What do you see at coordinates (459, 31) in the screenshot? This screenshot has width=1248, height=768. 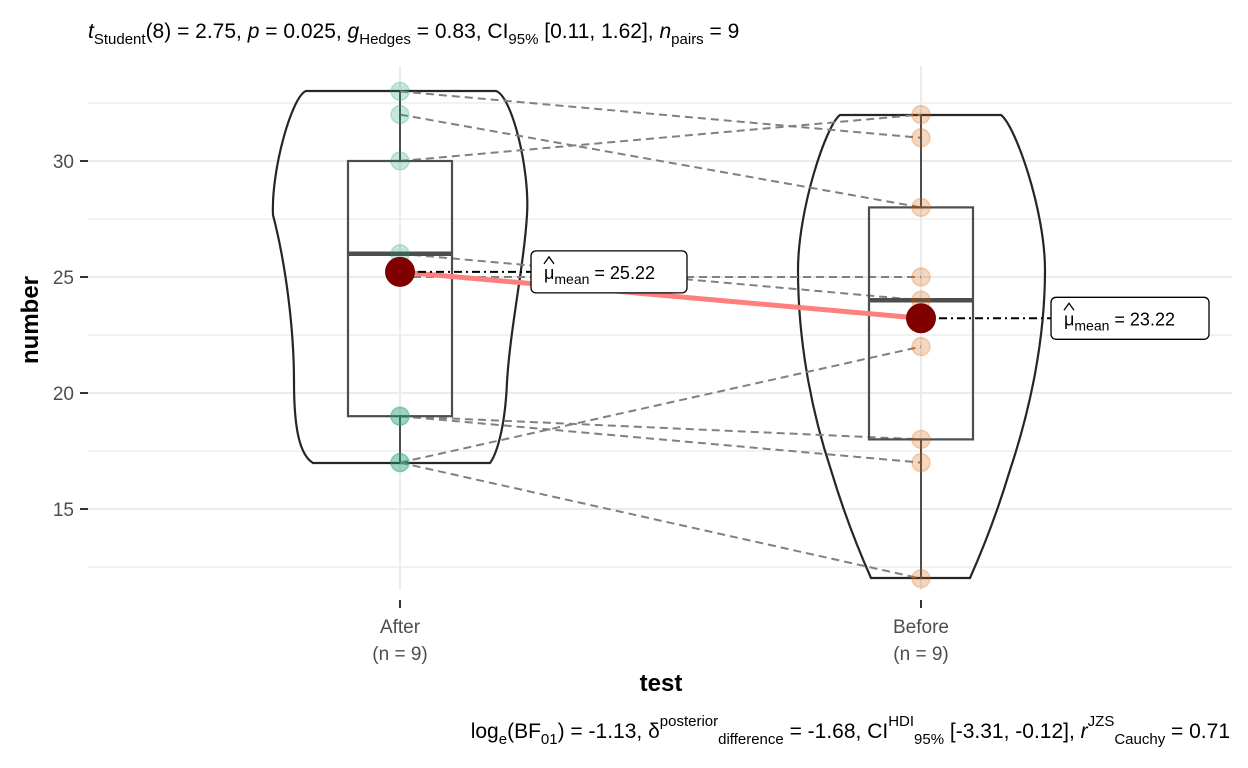 I see `subtitle-part: = 0.83, CI` at bounding box center [459, 31].